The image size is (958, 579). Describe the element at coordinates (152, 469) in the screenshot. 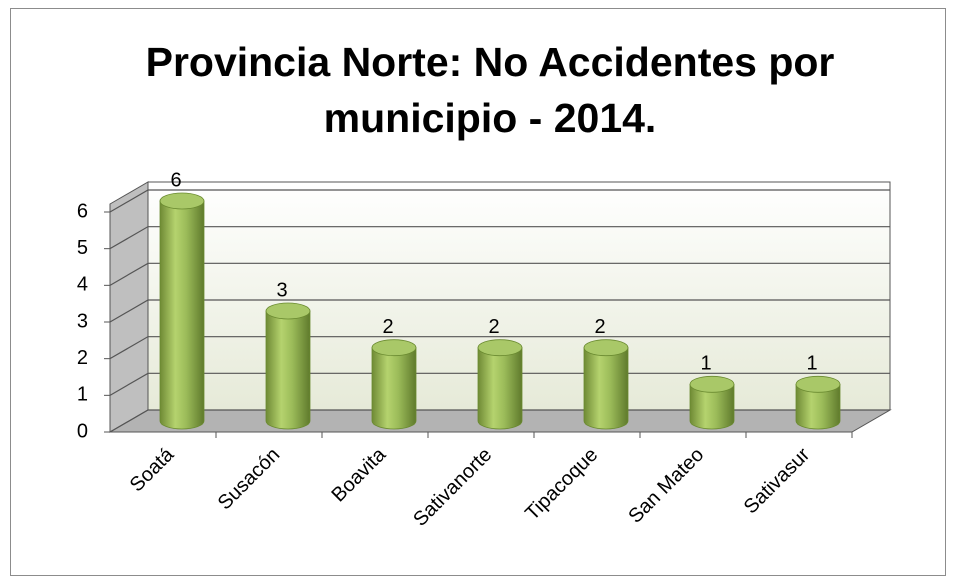

I see `x-tick-label: Soatá` at that location.